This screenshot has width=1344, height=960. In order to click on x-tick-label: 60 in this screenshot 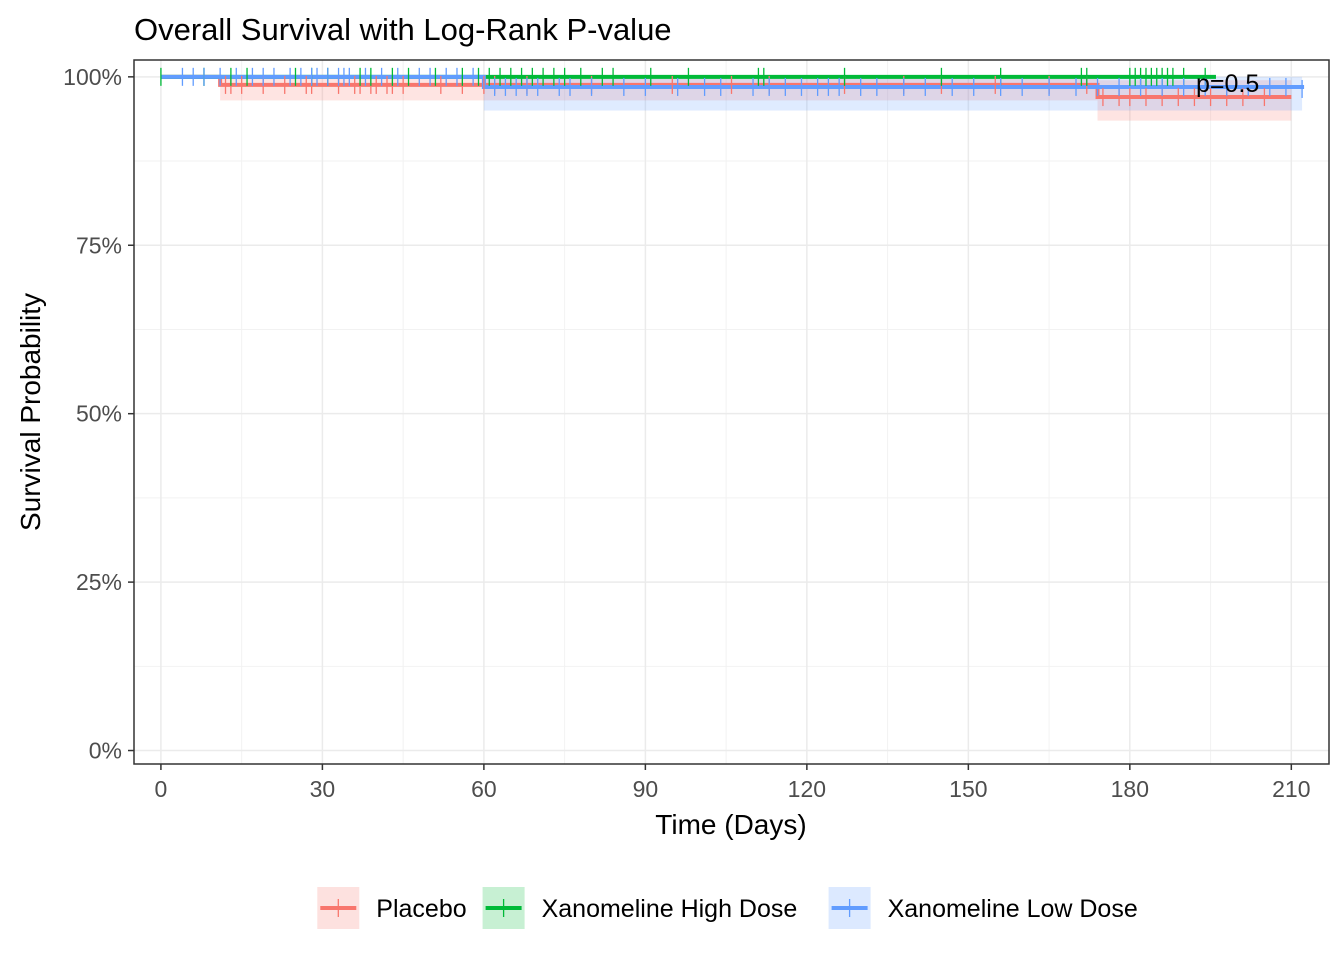, I will do `click(484, 789)`.